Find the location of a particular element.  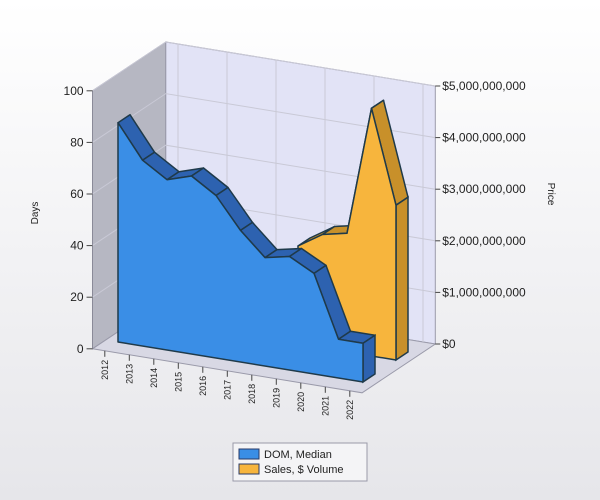

left-axis-title: Days is located at coordinates (35, 213).